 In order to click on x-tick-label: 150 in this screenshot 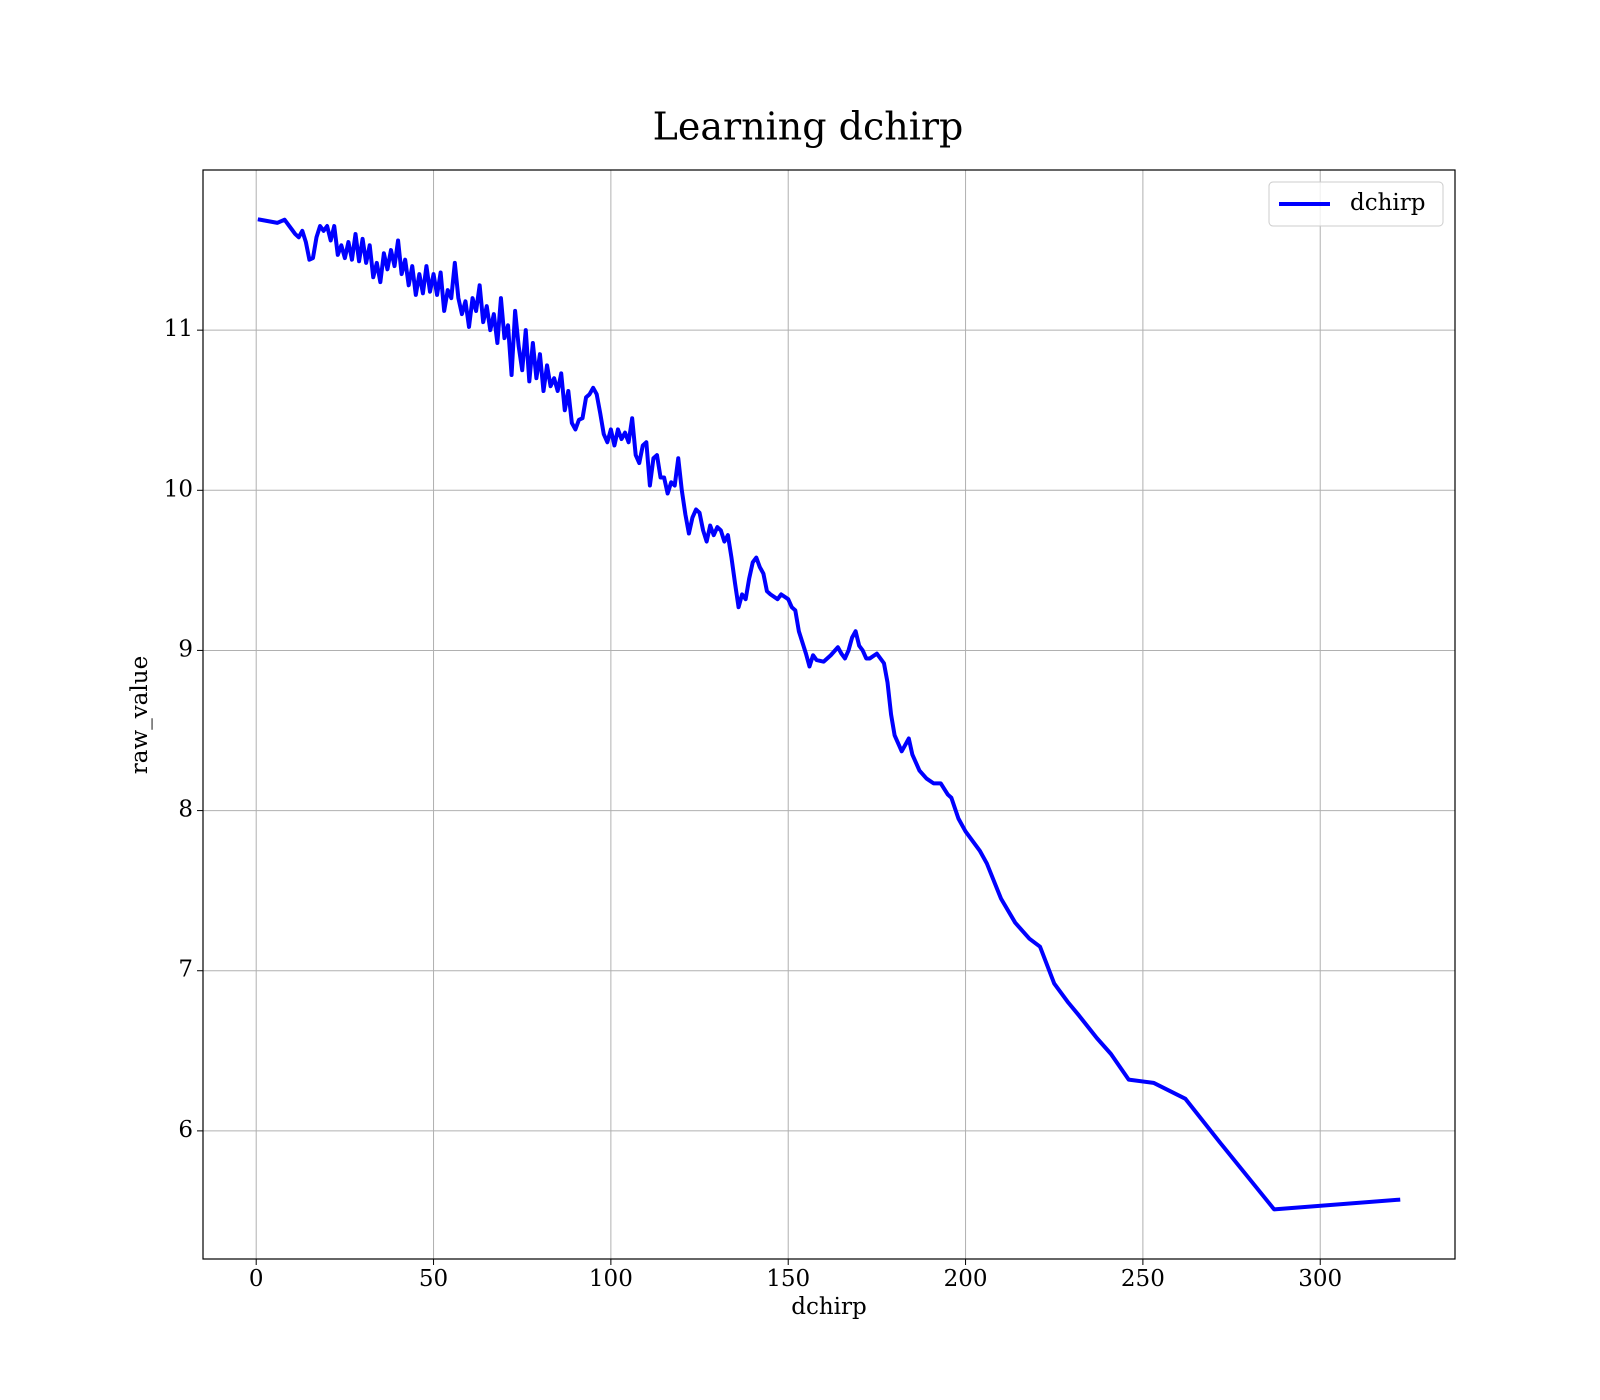, I will do `click(788, 1279)`.